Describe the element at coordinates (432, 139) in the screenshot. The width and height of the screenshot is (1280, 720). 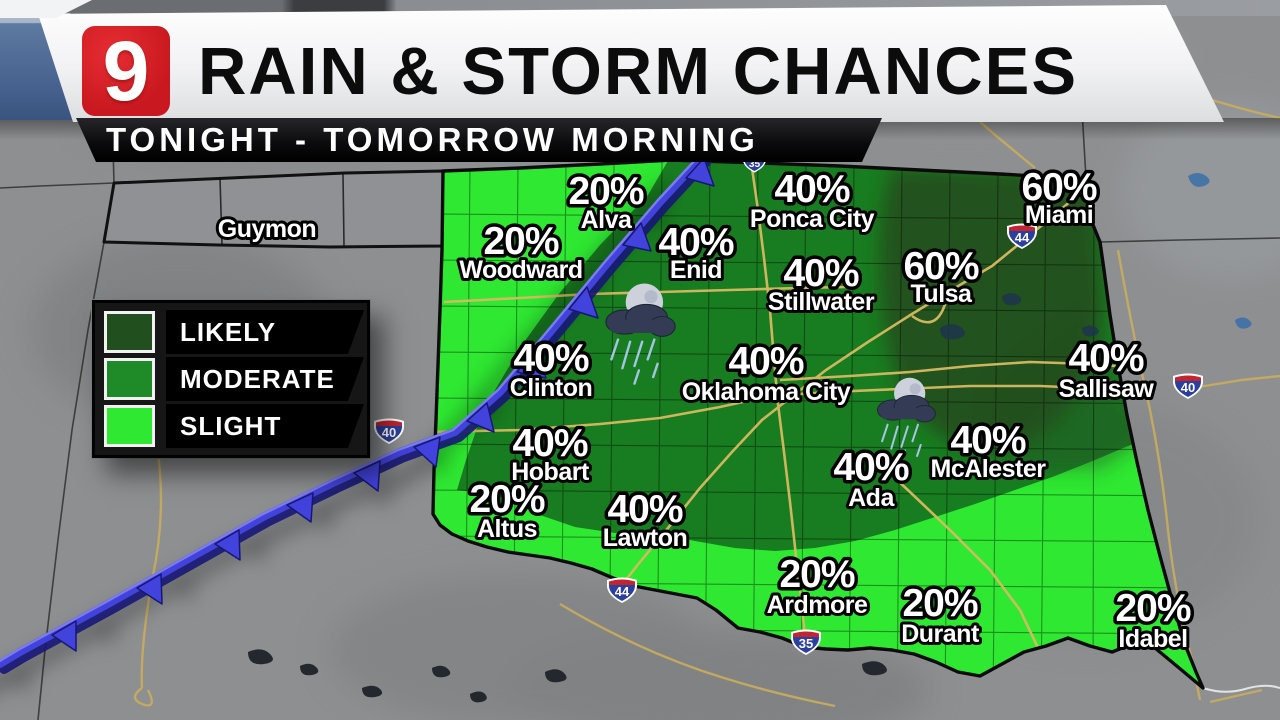
I see `subtitle-text: TONIGHT - TOMORROW MORNING` at that location.